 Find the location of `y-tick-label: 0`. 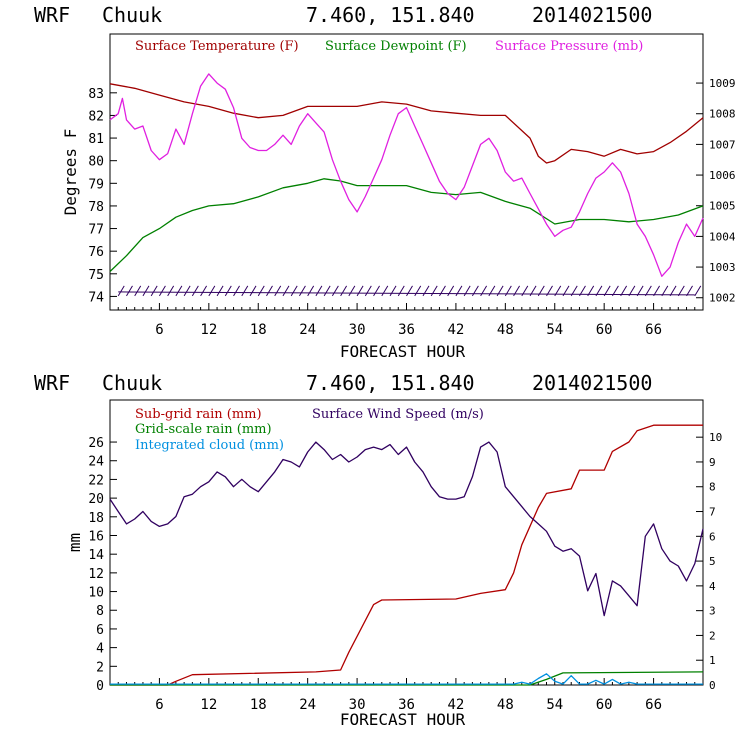

y-tick-label: 0 is located at coordinates (100, 686).